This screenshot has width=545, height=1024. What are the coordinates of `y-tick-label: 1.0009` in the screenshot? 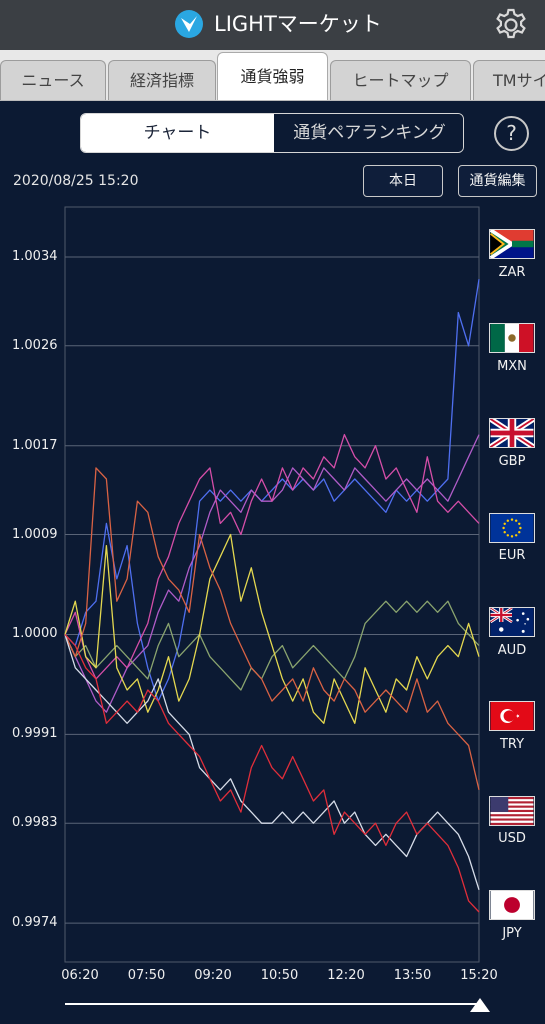 It's located at (35, 534).